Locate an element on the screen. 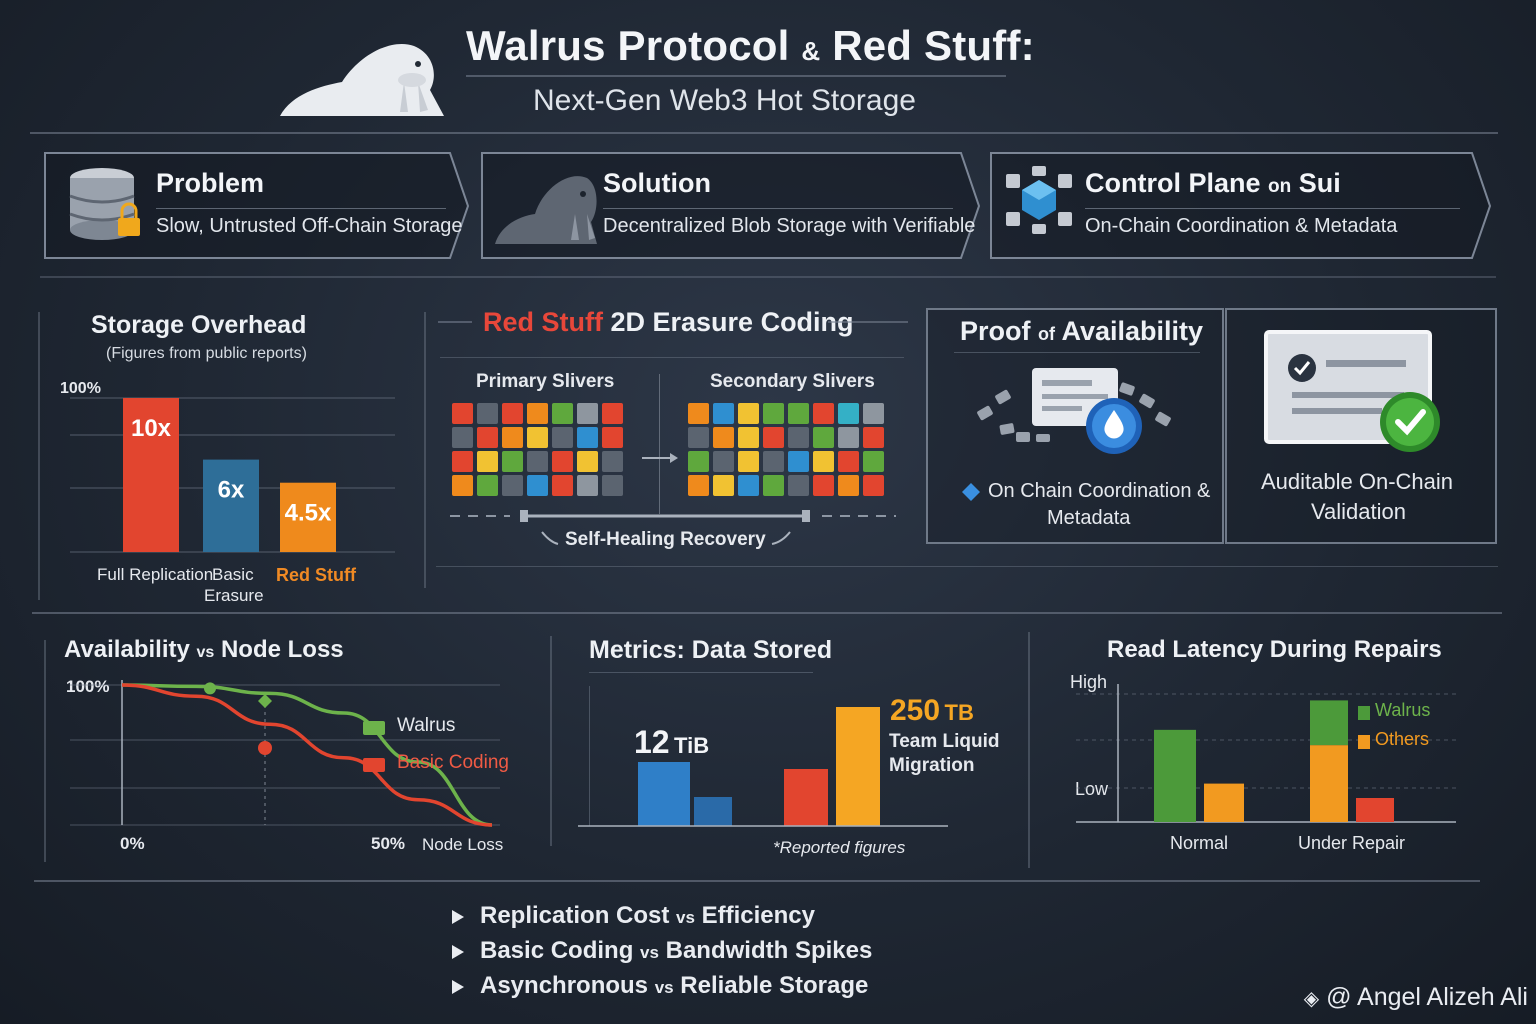 This screenshot has width=1536, height=1024. bullet-arrow-icon is located at coordinates (458, 986).